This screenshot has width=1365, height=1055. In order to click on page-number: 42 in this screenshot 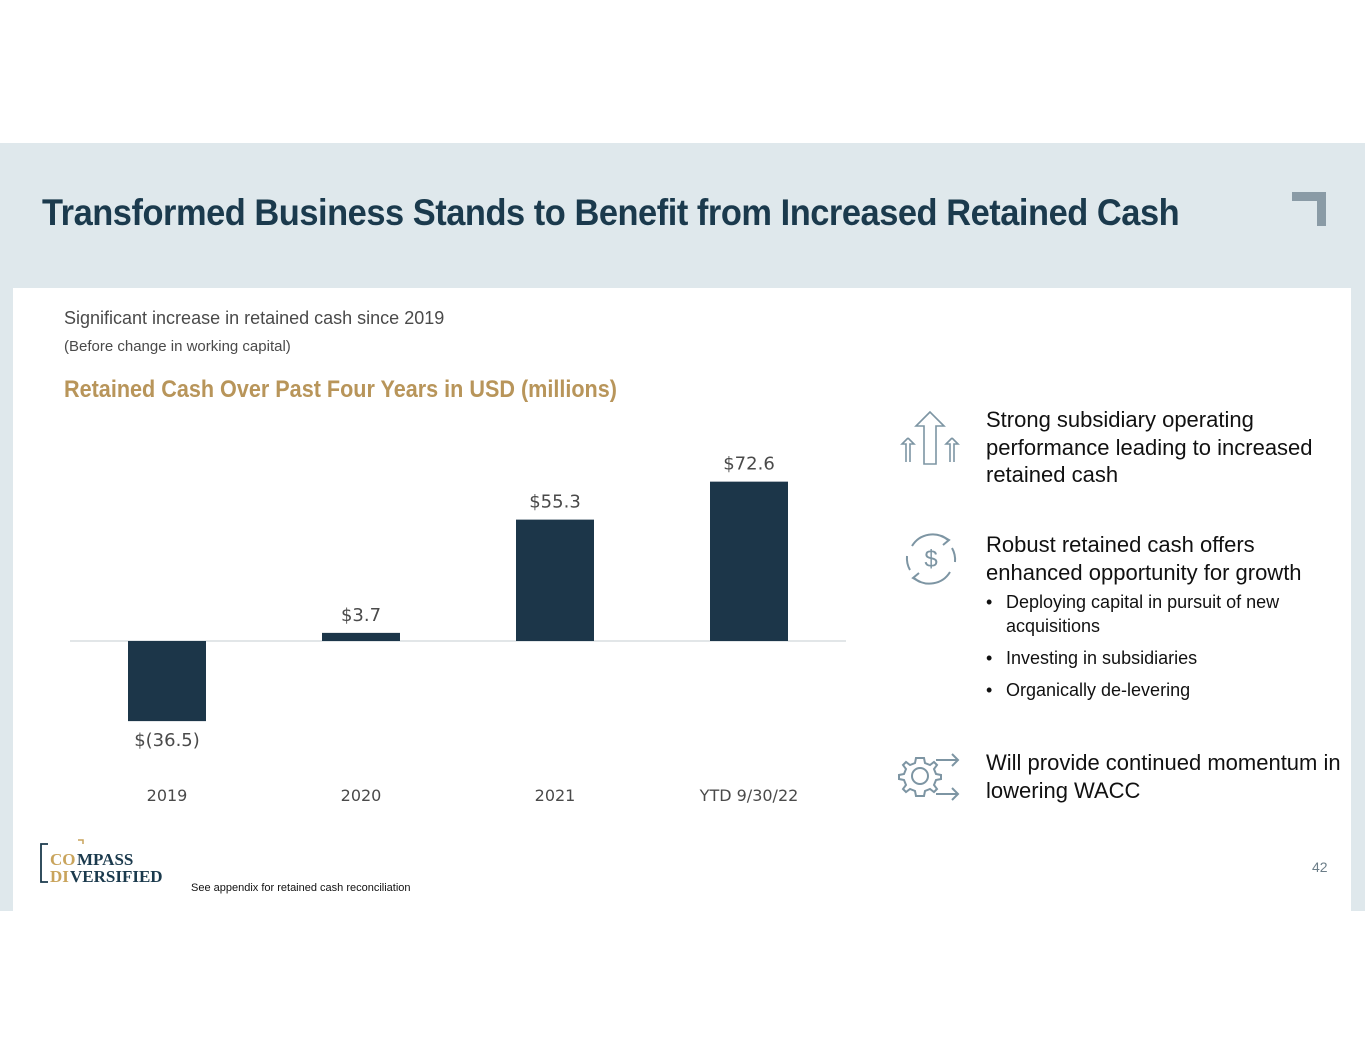, I will do `click(1320, 867)`.